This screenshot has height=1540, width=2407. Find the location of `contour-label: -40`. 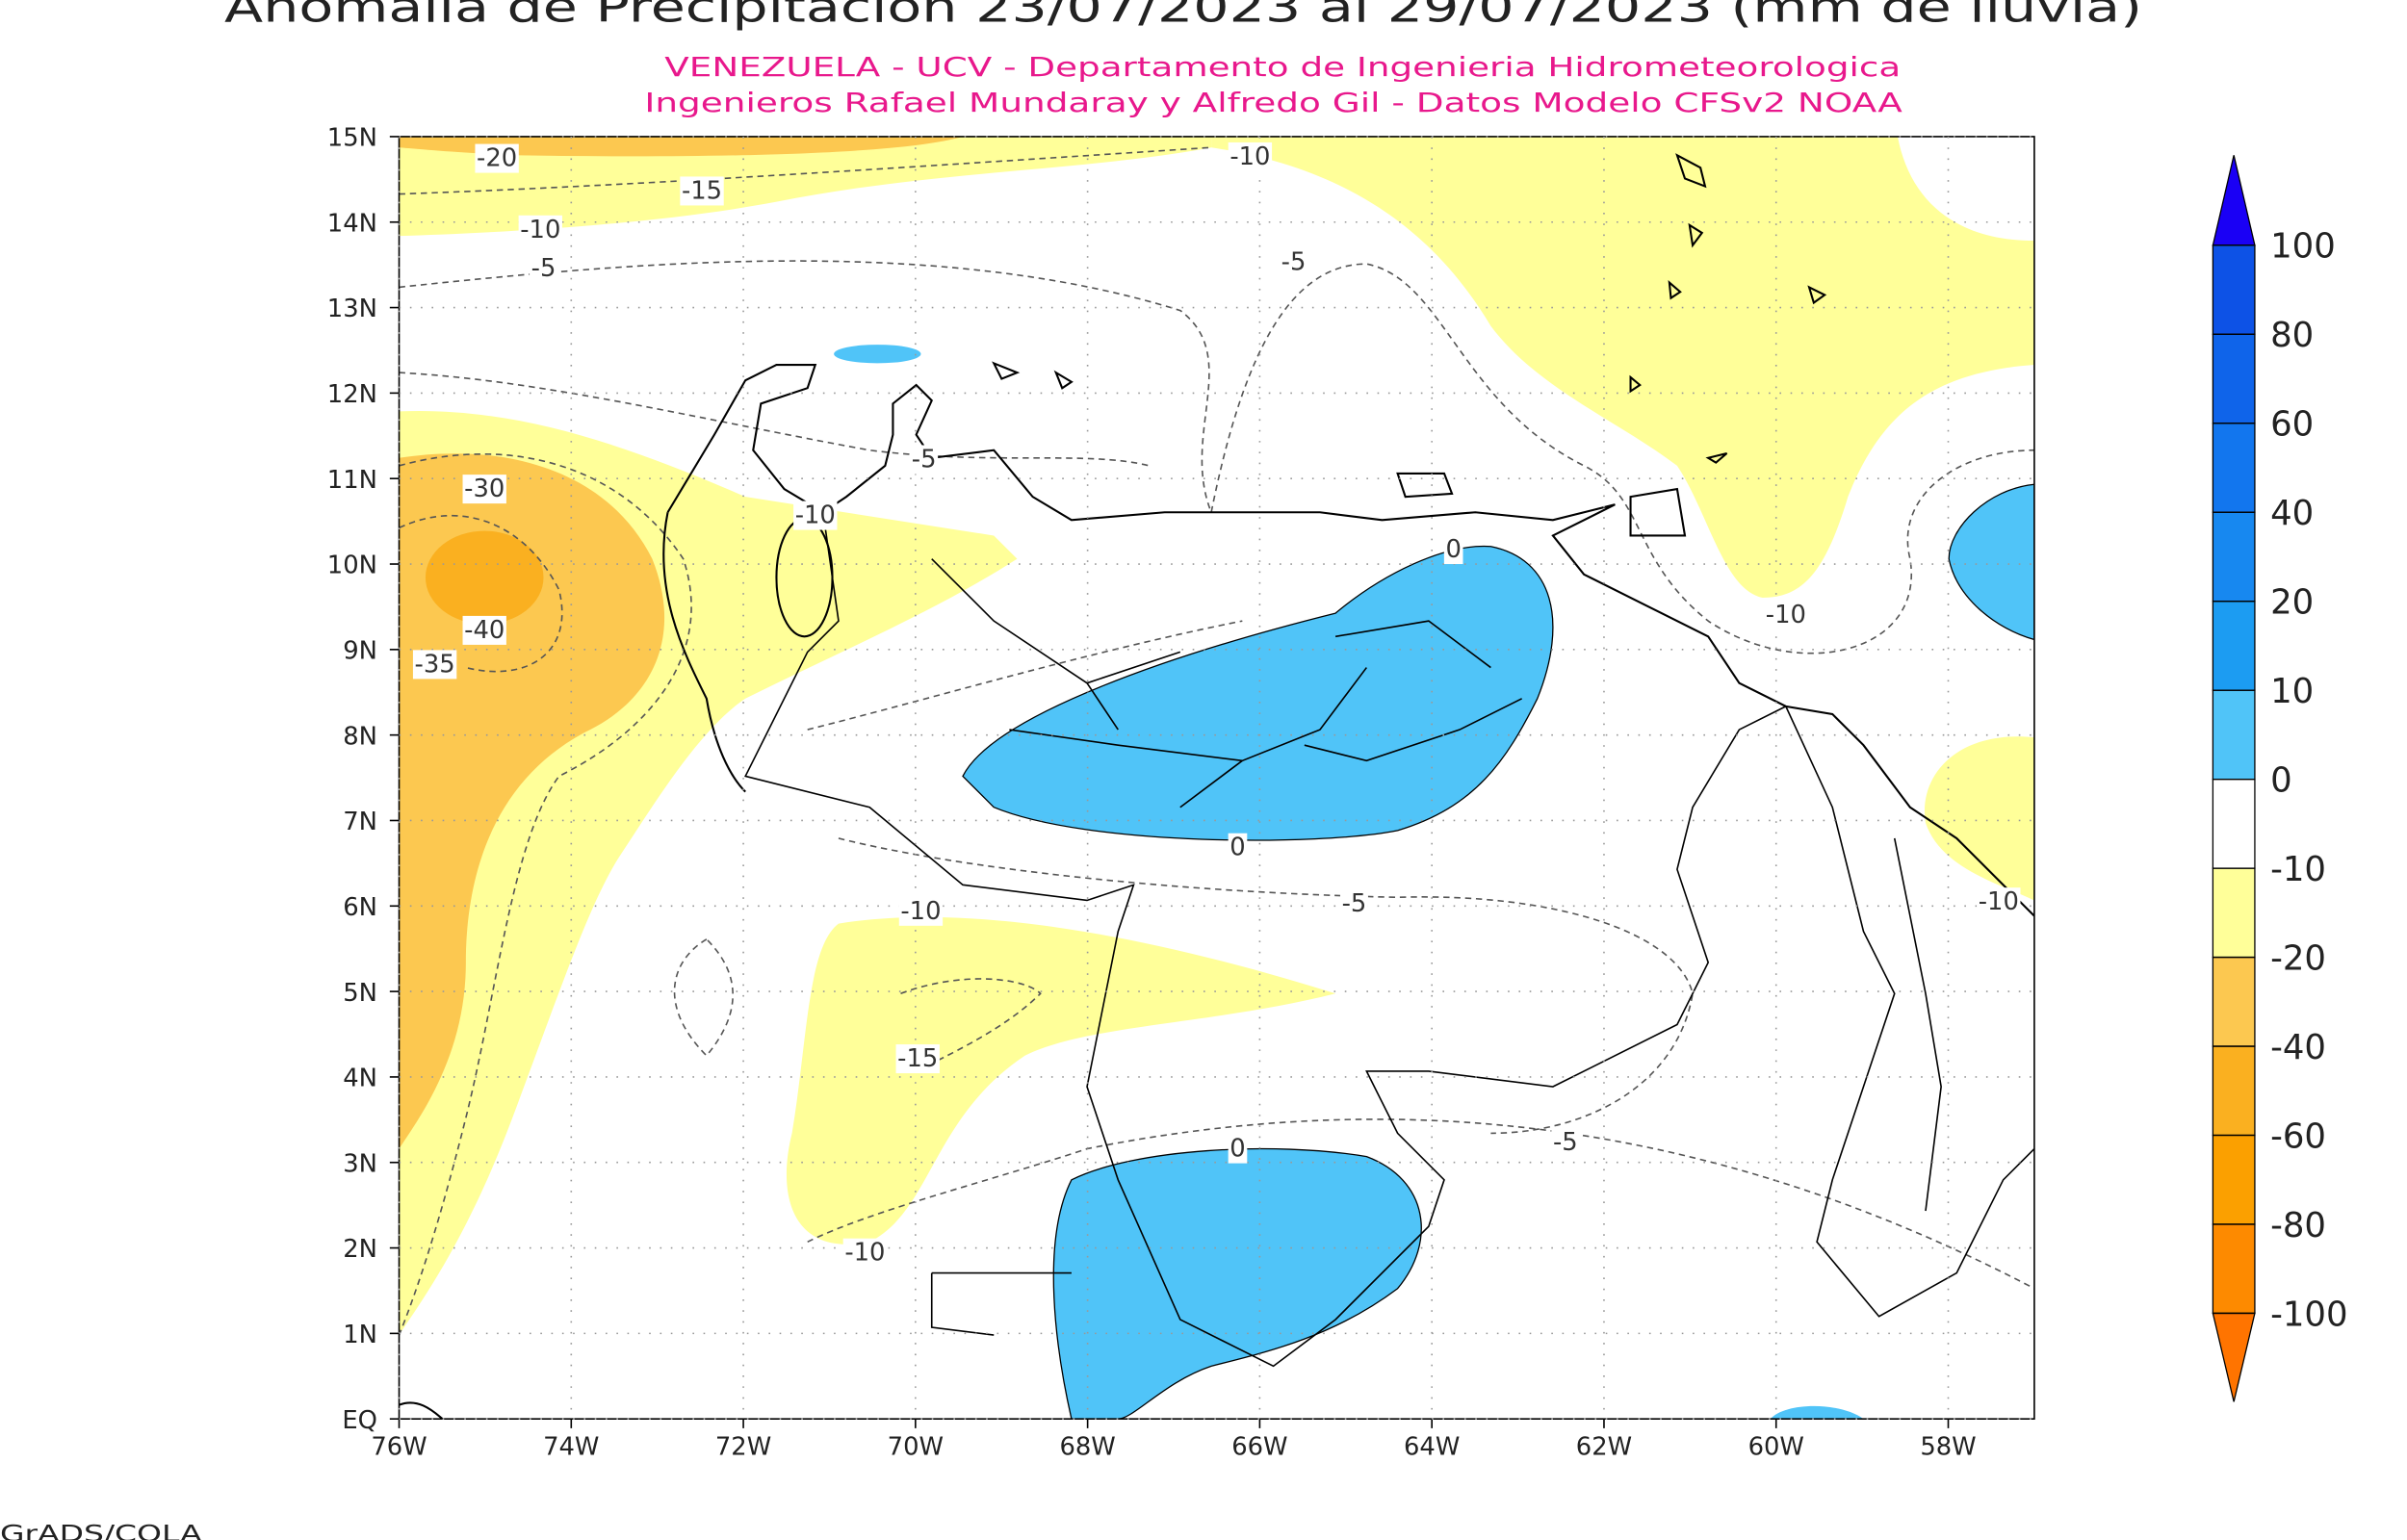

contour-label: -40 is located at coordinates (484, 630).